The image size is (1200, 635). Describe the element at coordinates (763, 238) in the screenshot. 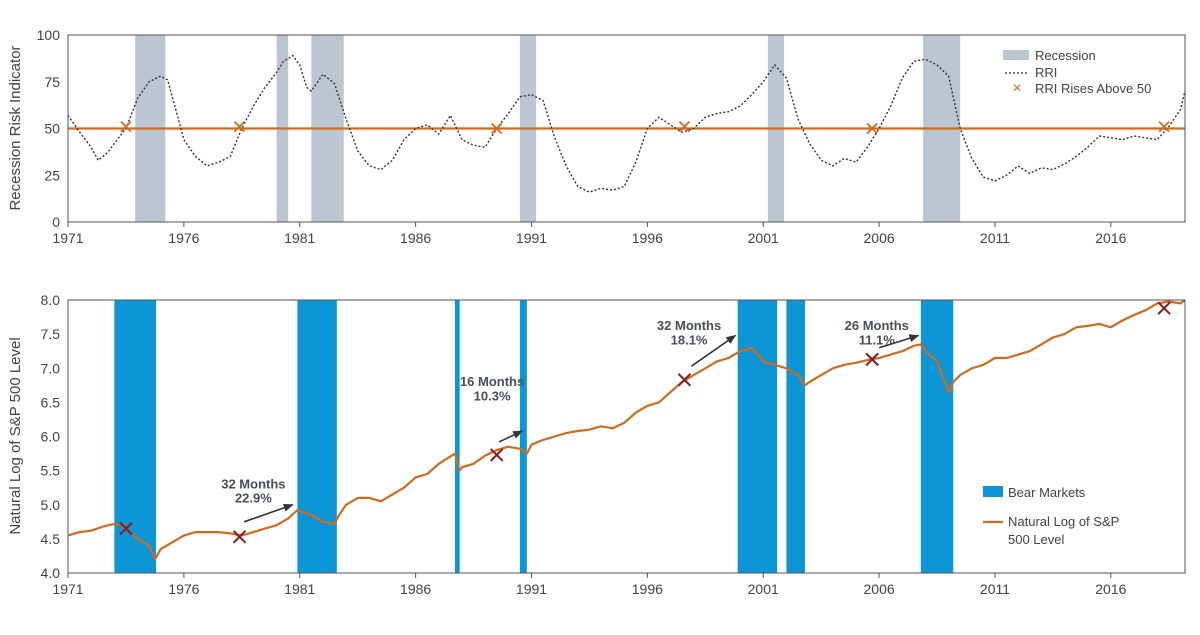

I see `rri-x-tick-label: 2001` at that location.